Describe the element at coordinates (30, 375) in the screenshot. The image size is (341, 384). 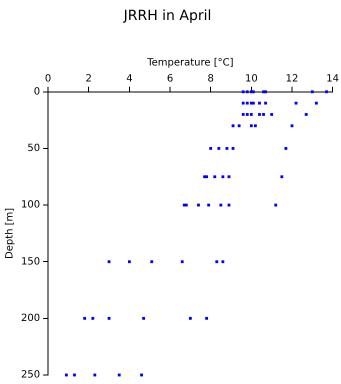
I see `y-tick-label: 250` at that location.